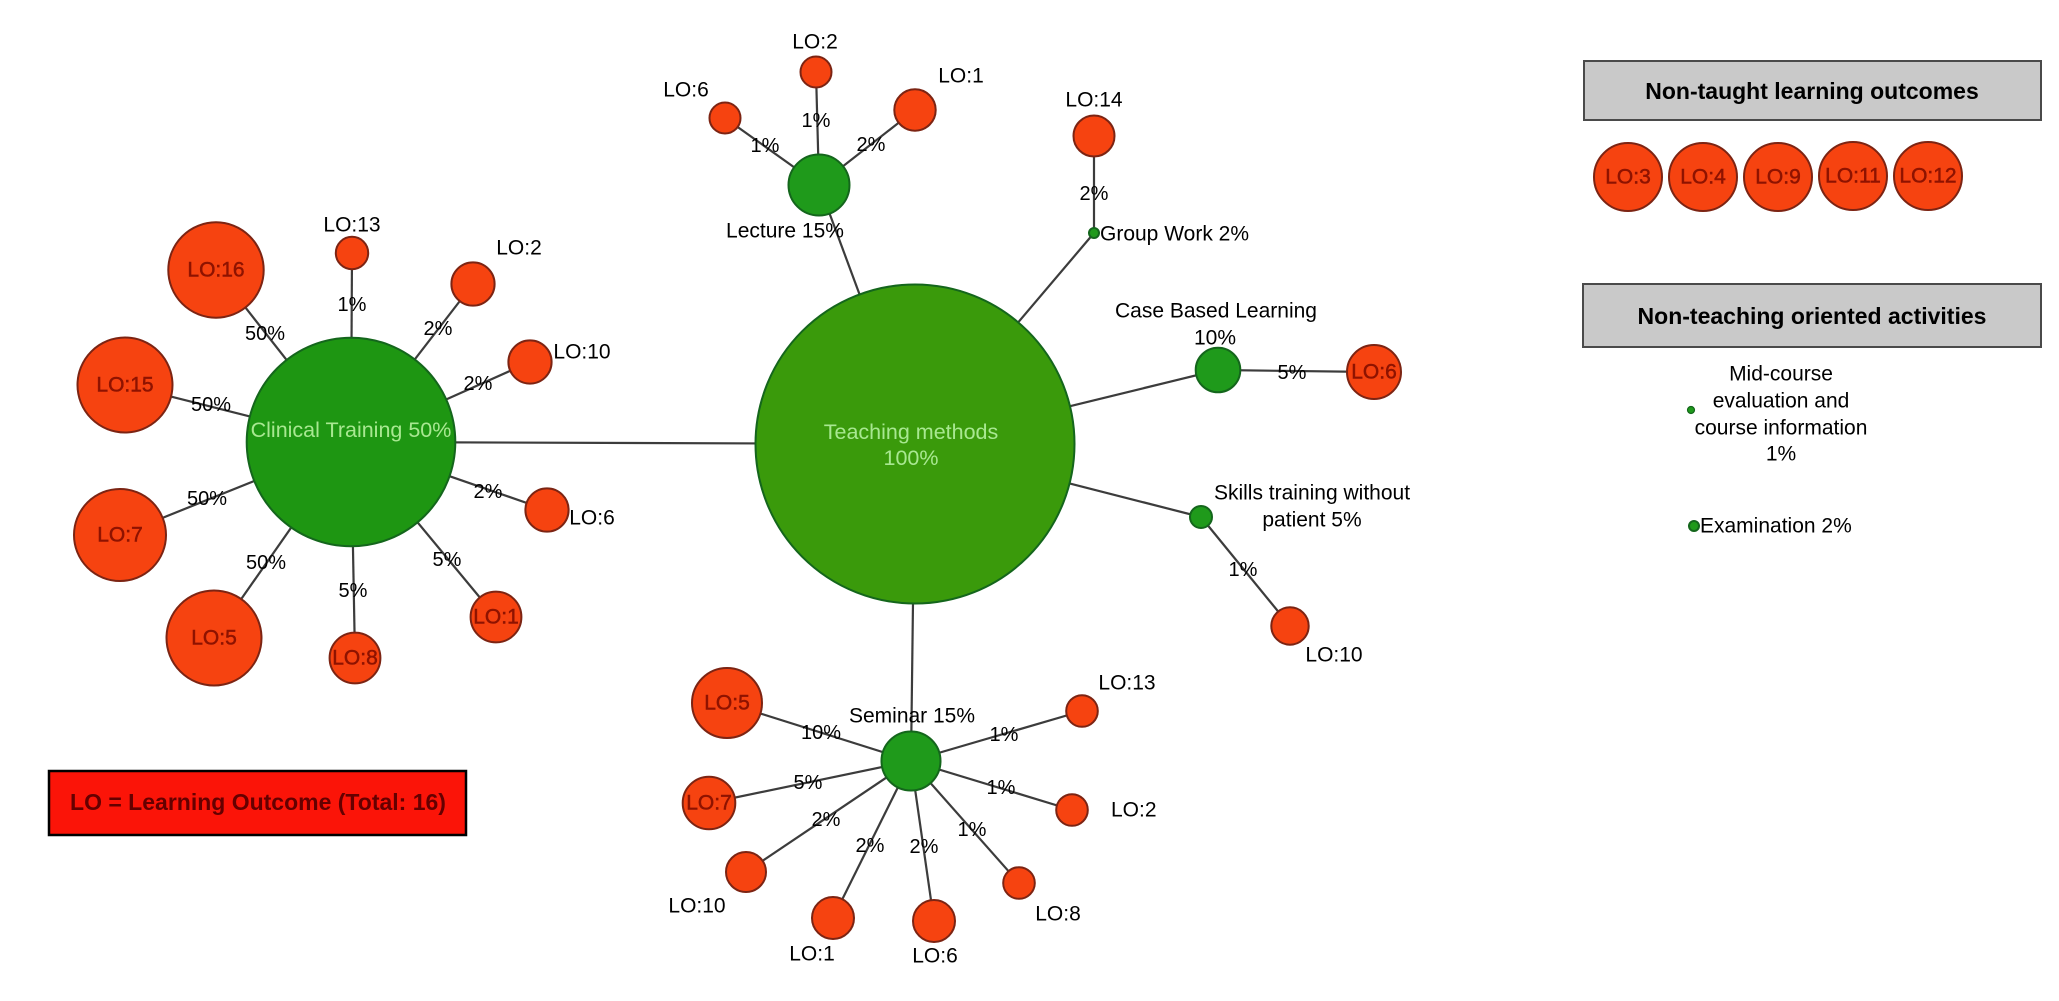 This screenshot has height=1001, width=2059. What do you see at coordinates (1311, 520) in the screenshot?
I see `svg-text: patient 5%` at bounding box center [1311, 520].